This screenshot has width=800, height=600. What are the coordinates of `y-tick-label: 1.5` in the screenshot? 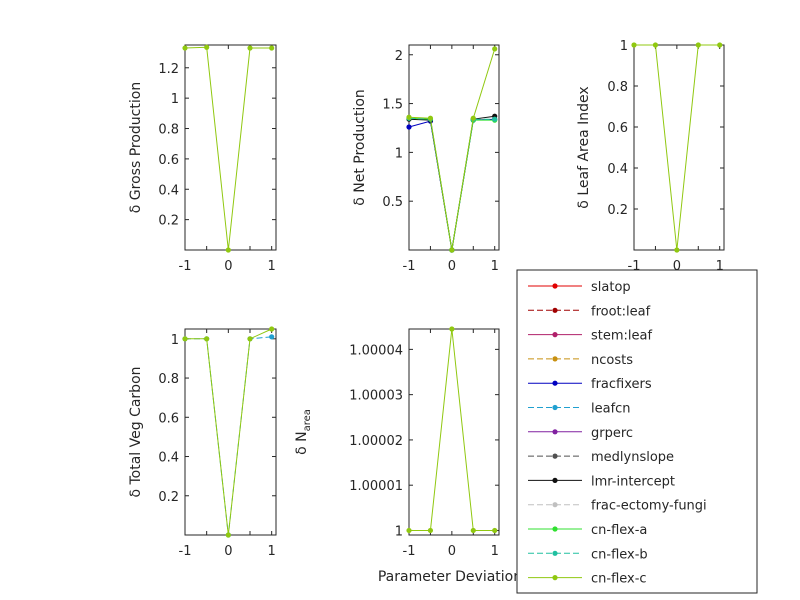 It's located at (392, 105).